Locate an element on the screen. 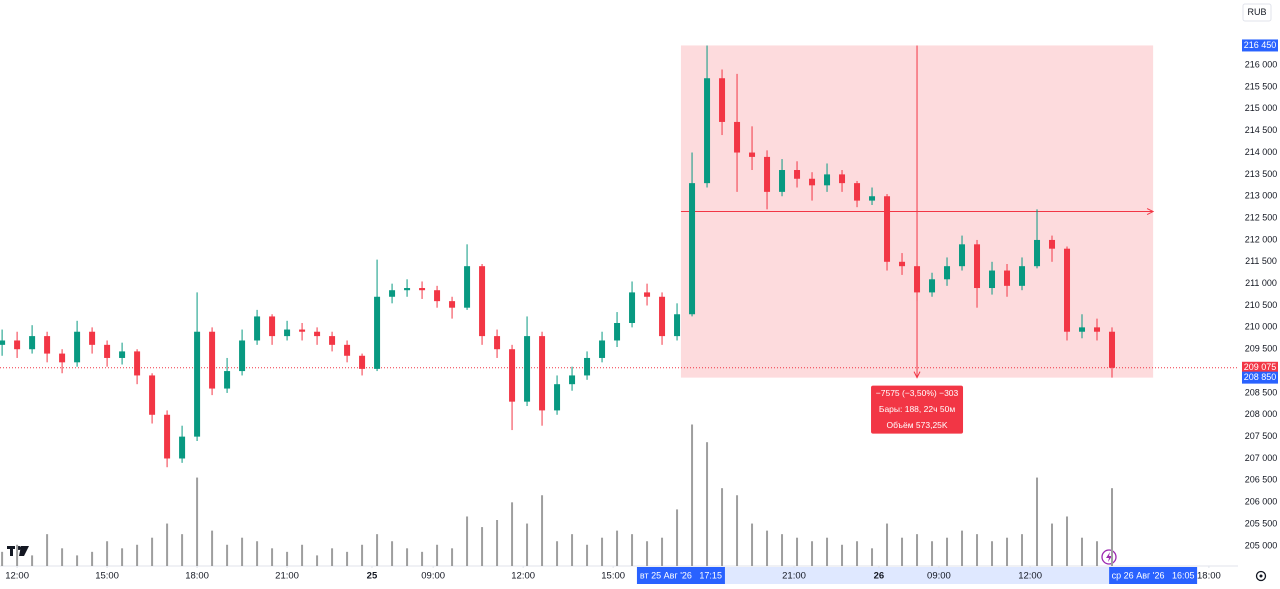 The image size is (1280, 589). x-tick-label: 26 is located at coordinates (879, 576).